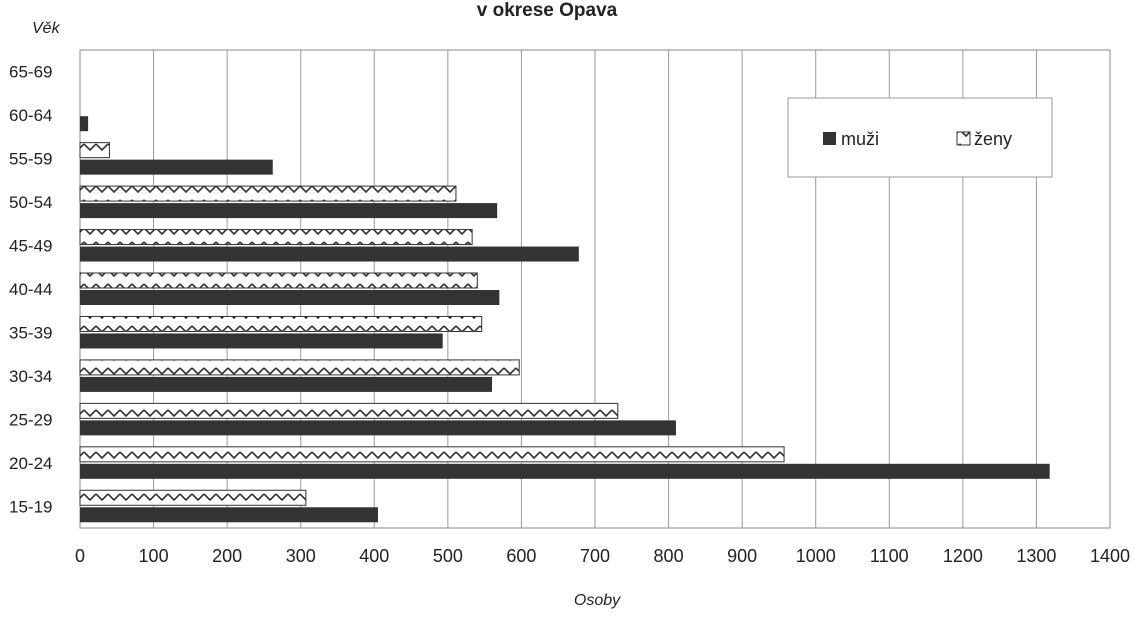 The height and width of the screenshot is (618, 1135). Describe the element at coordinates (816, 556) in the screenshot. I see `x-tick-label: 1000` at that location.